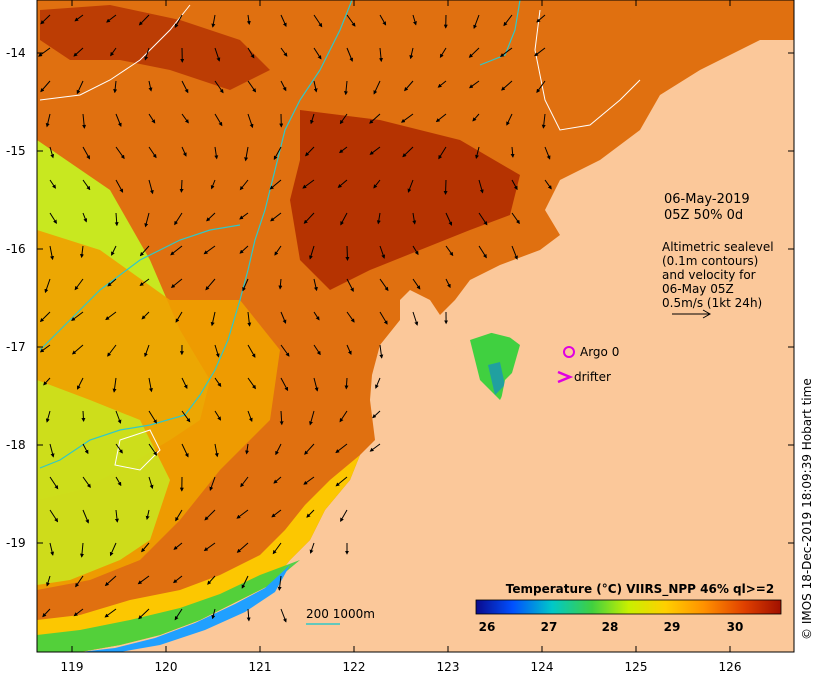  I want to click on altimetry-line: and velocity for, so click(709, 275).